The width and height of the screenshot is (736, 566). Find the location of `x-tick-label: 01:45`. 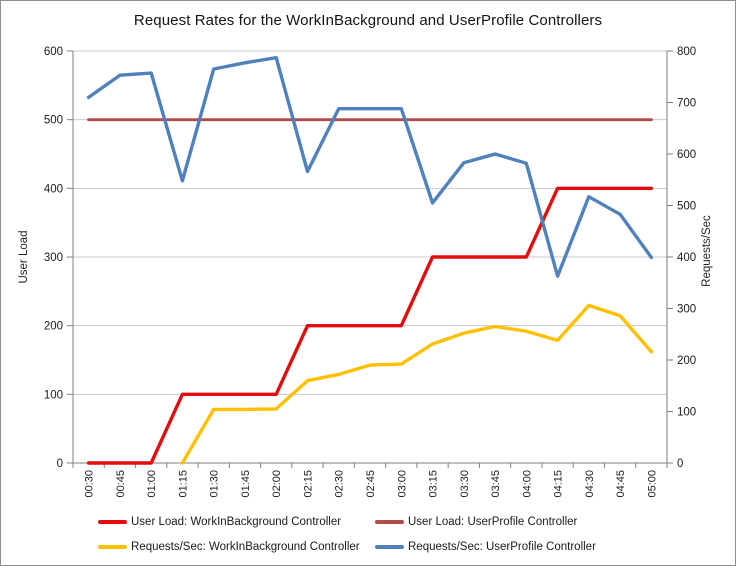

x-tick-label: 01:45 is located at coordinates (246, 484).